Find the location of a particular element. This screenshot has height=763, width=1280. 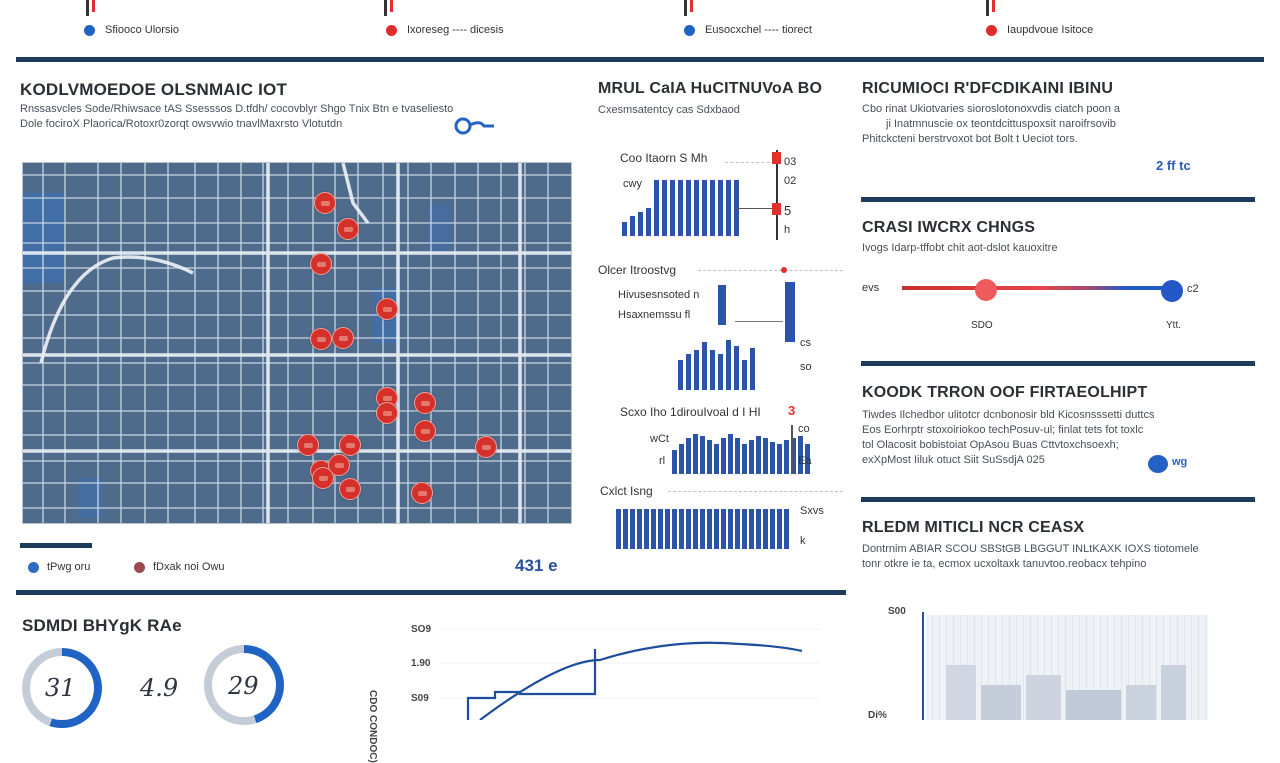

group-title: Cxlct Isng is located at coordinates (626, 491).